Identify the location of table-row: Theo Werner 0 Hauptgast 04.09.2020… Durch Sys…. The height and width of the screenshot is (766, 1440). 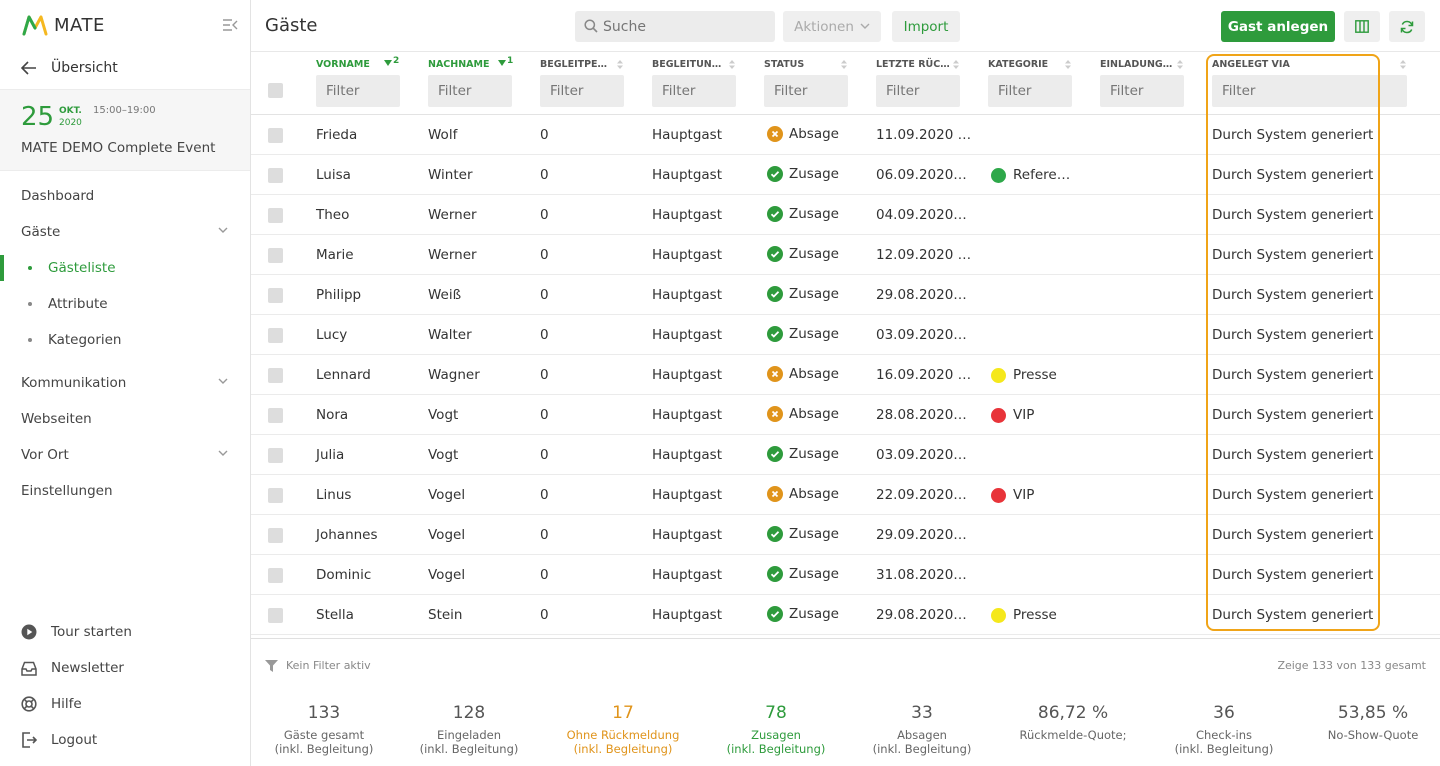
(845, 215).